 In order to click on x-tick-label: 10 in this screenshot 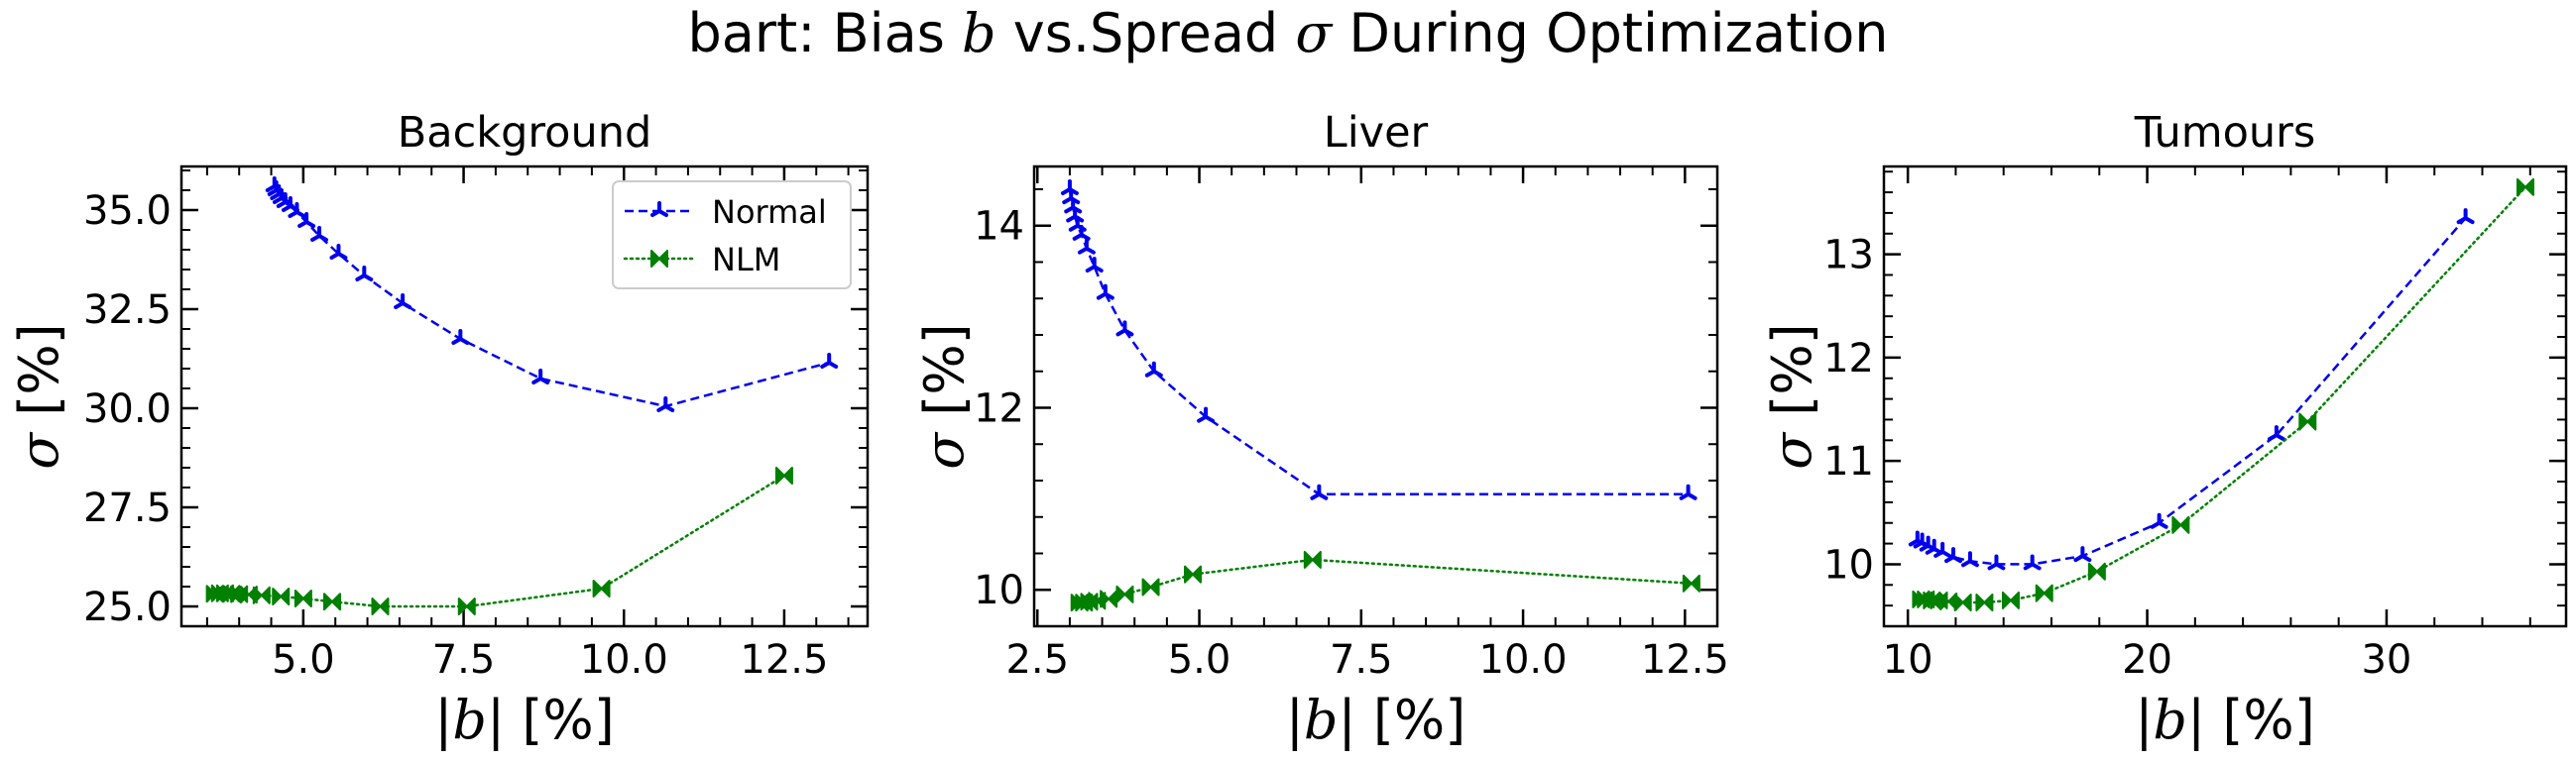, I will do `click(1908, 660)`.